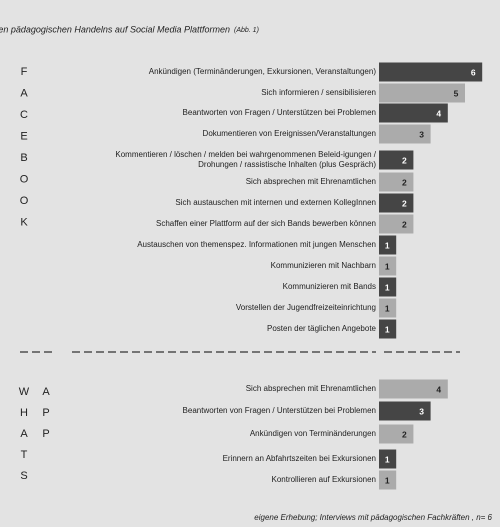 The height and width of the screenshot is (527, 500). I want to click on group-letter: E, so click(23, 136).